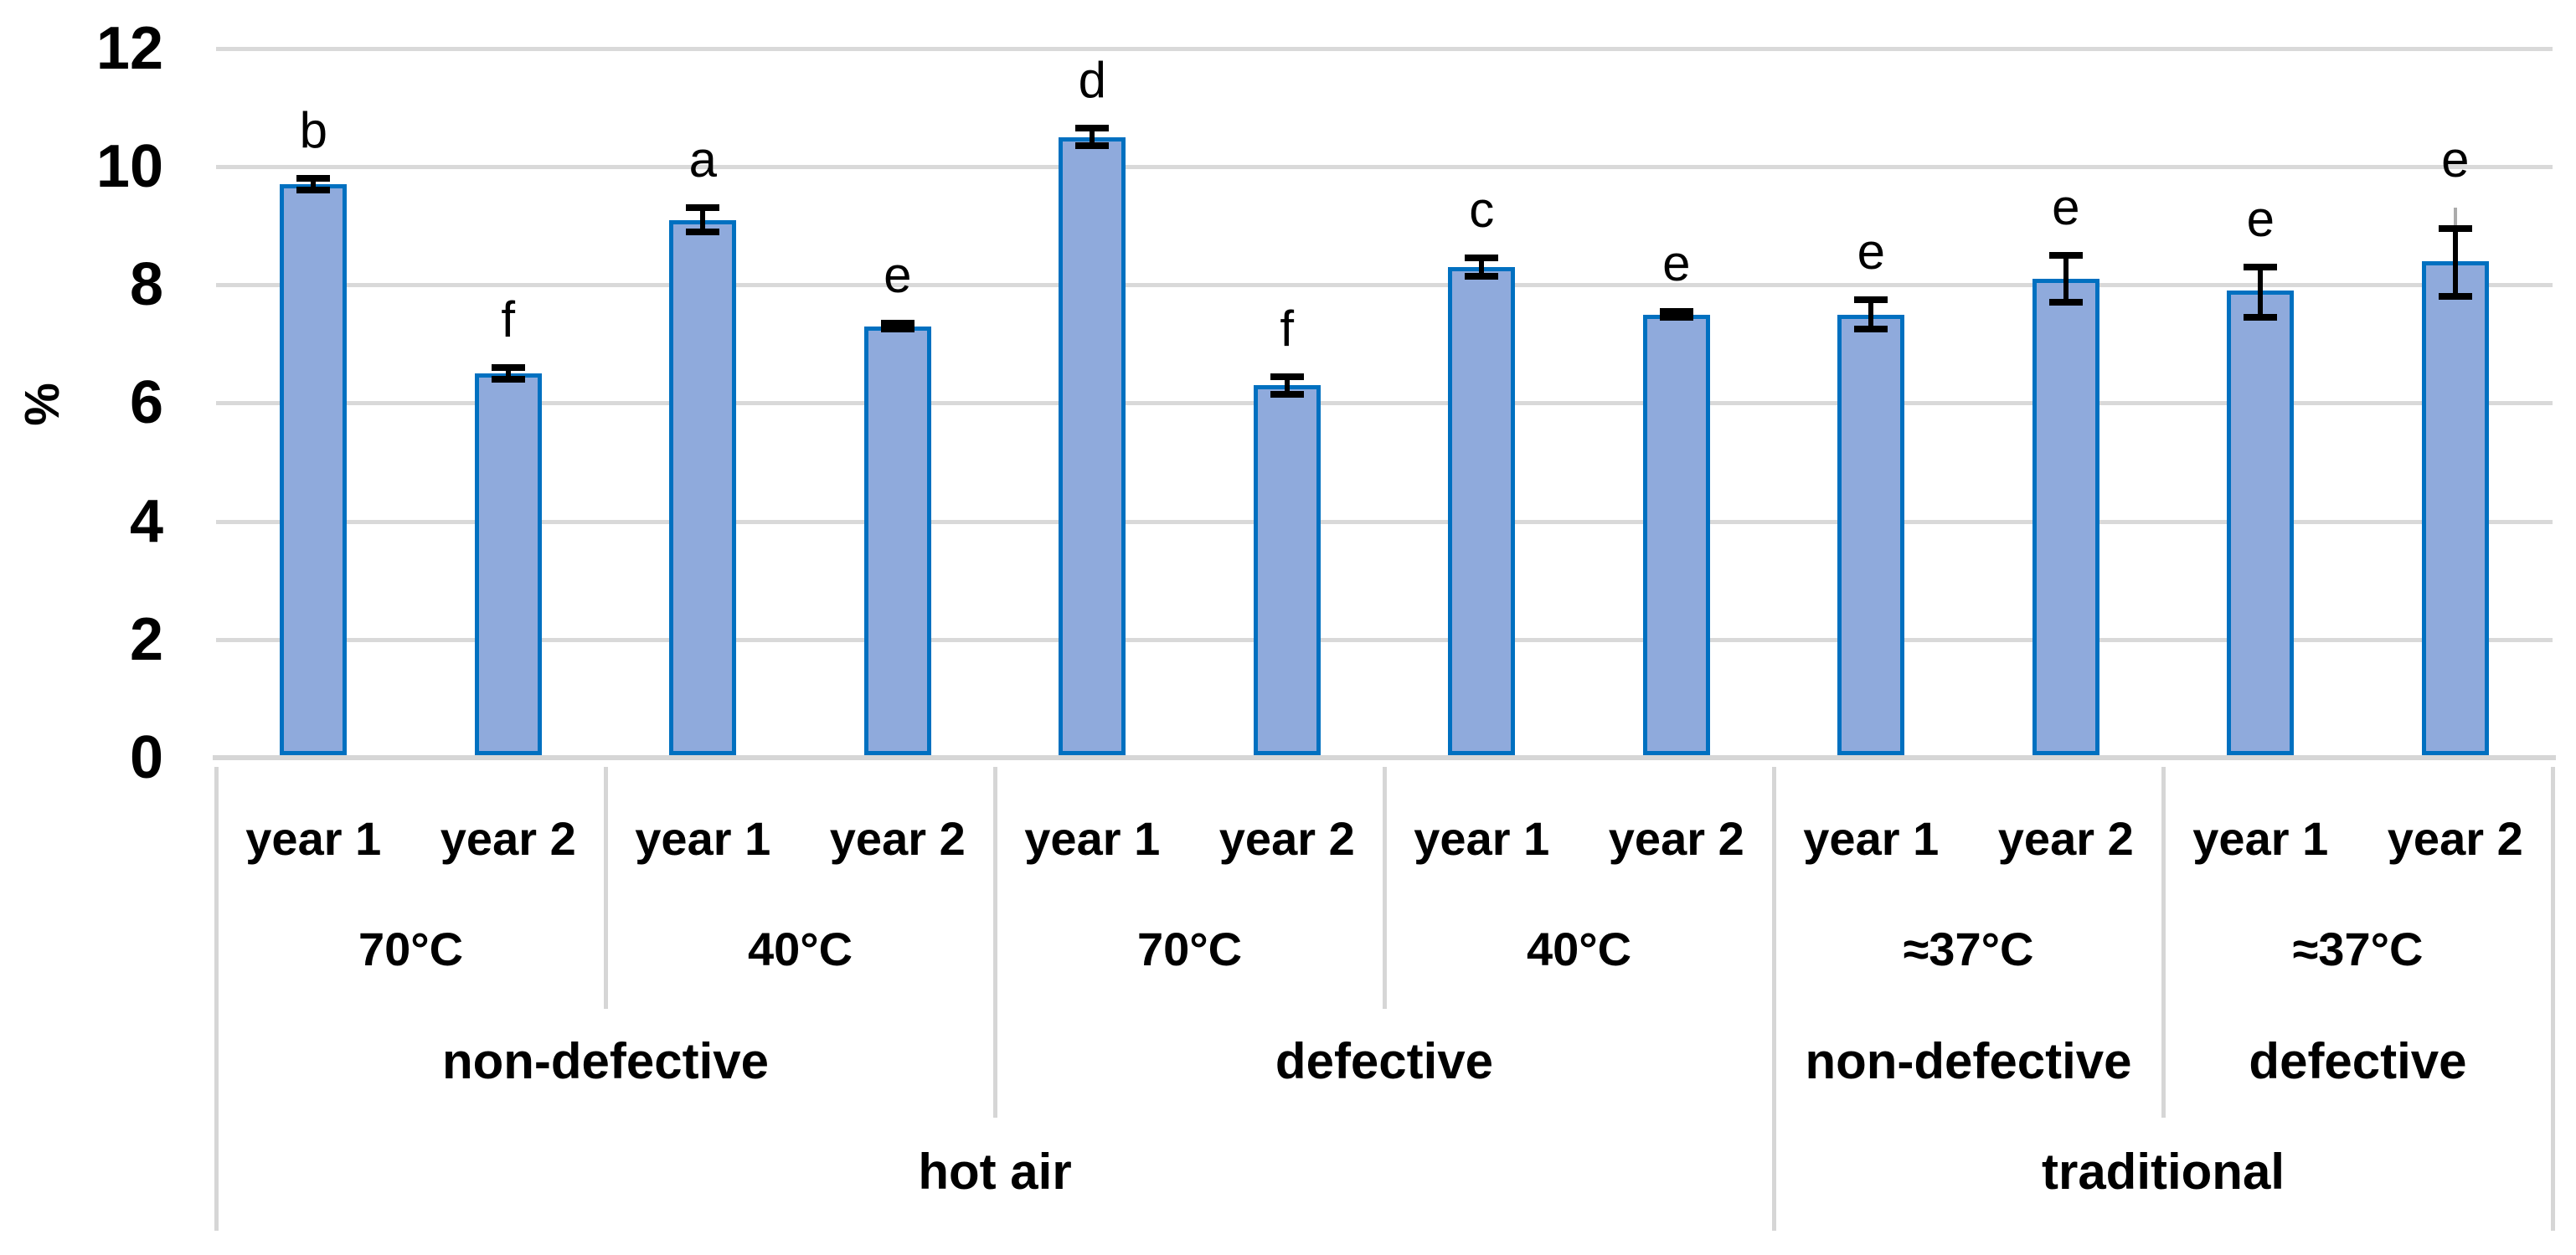 This screenshot has height=1255, width=2576. What do you see at coordinates (1482, 210) in the screenshot?
I see `significance-letter: c` at bounding box center [1482, 210].